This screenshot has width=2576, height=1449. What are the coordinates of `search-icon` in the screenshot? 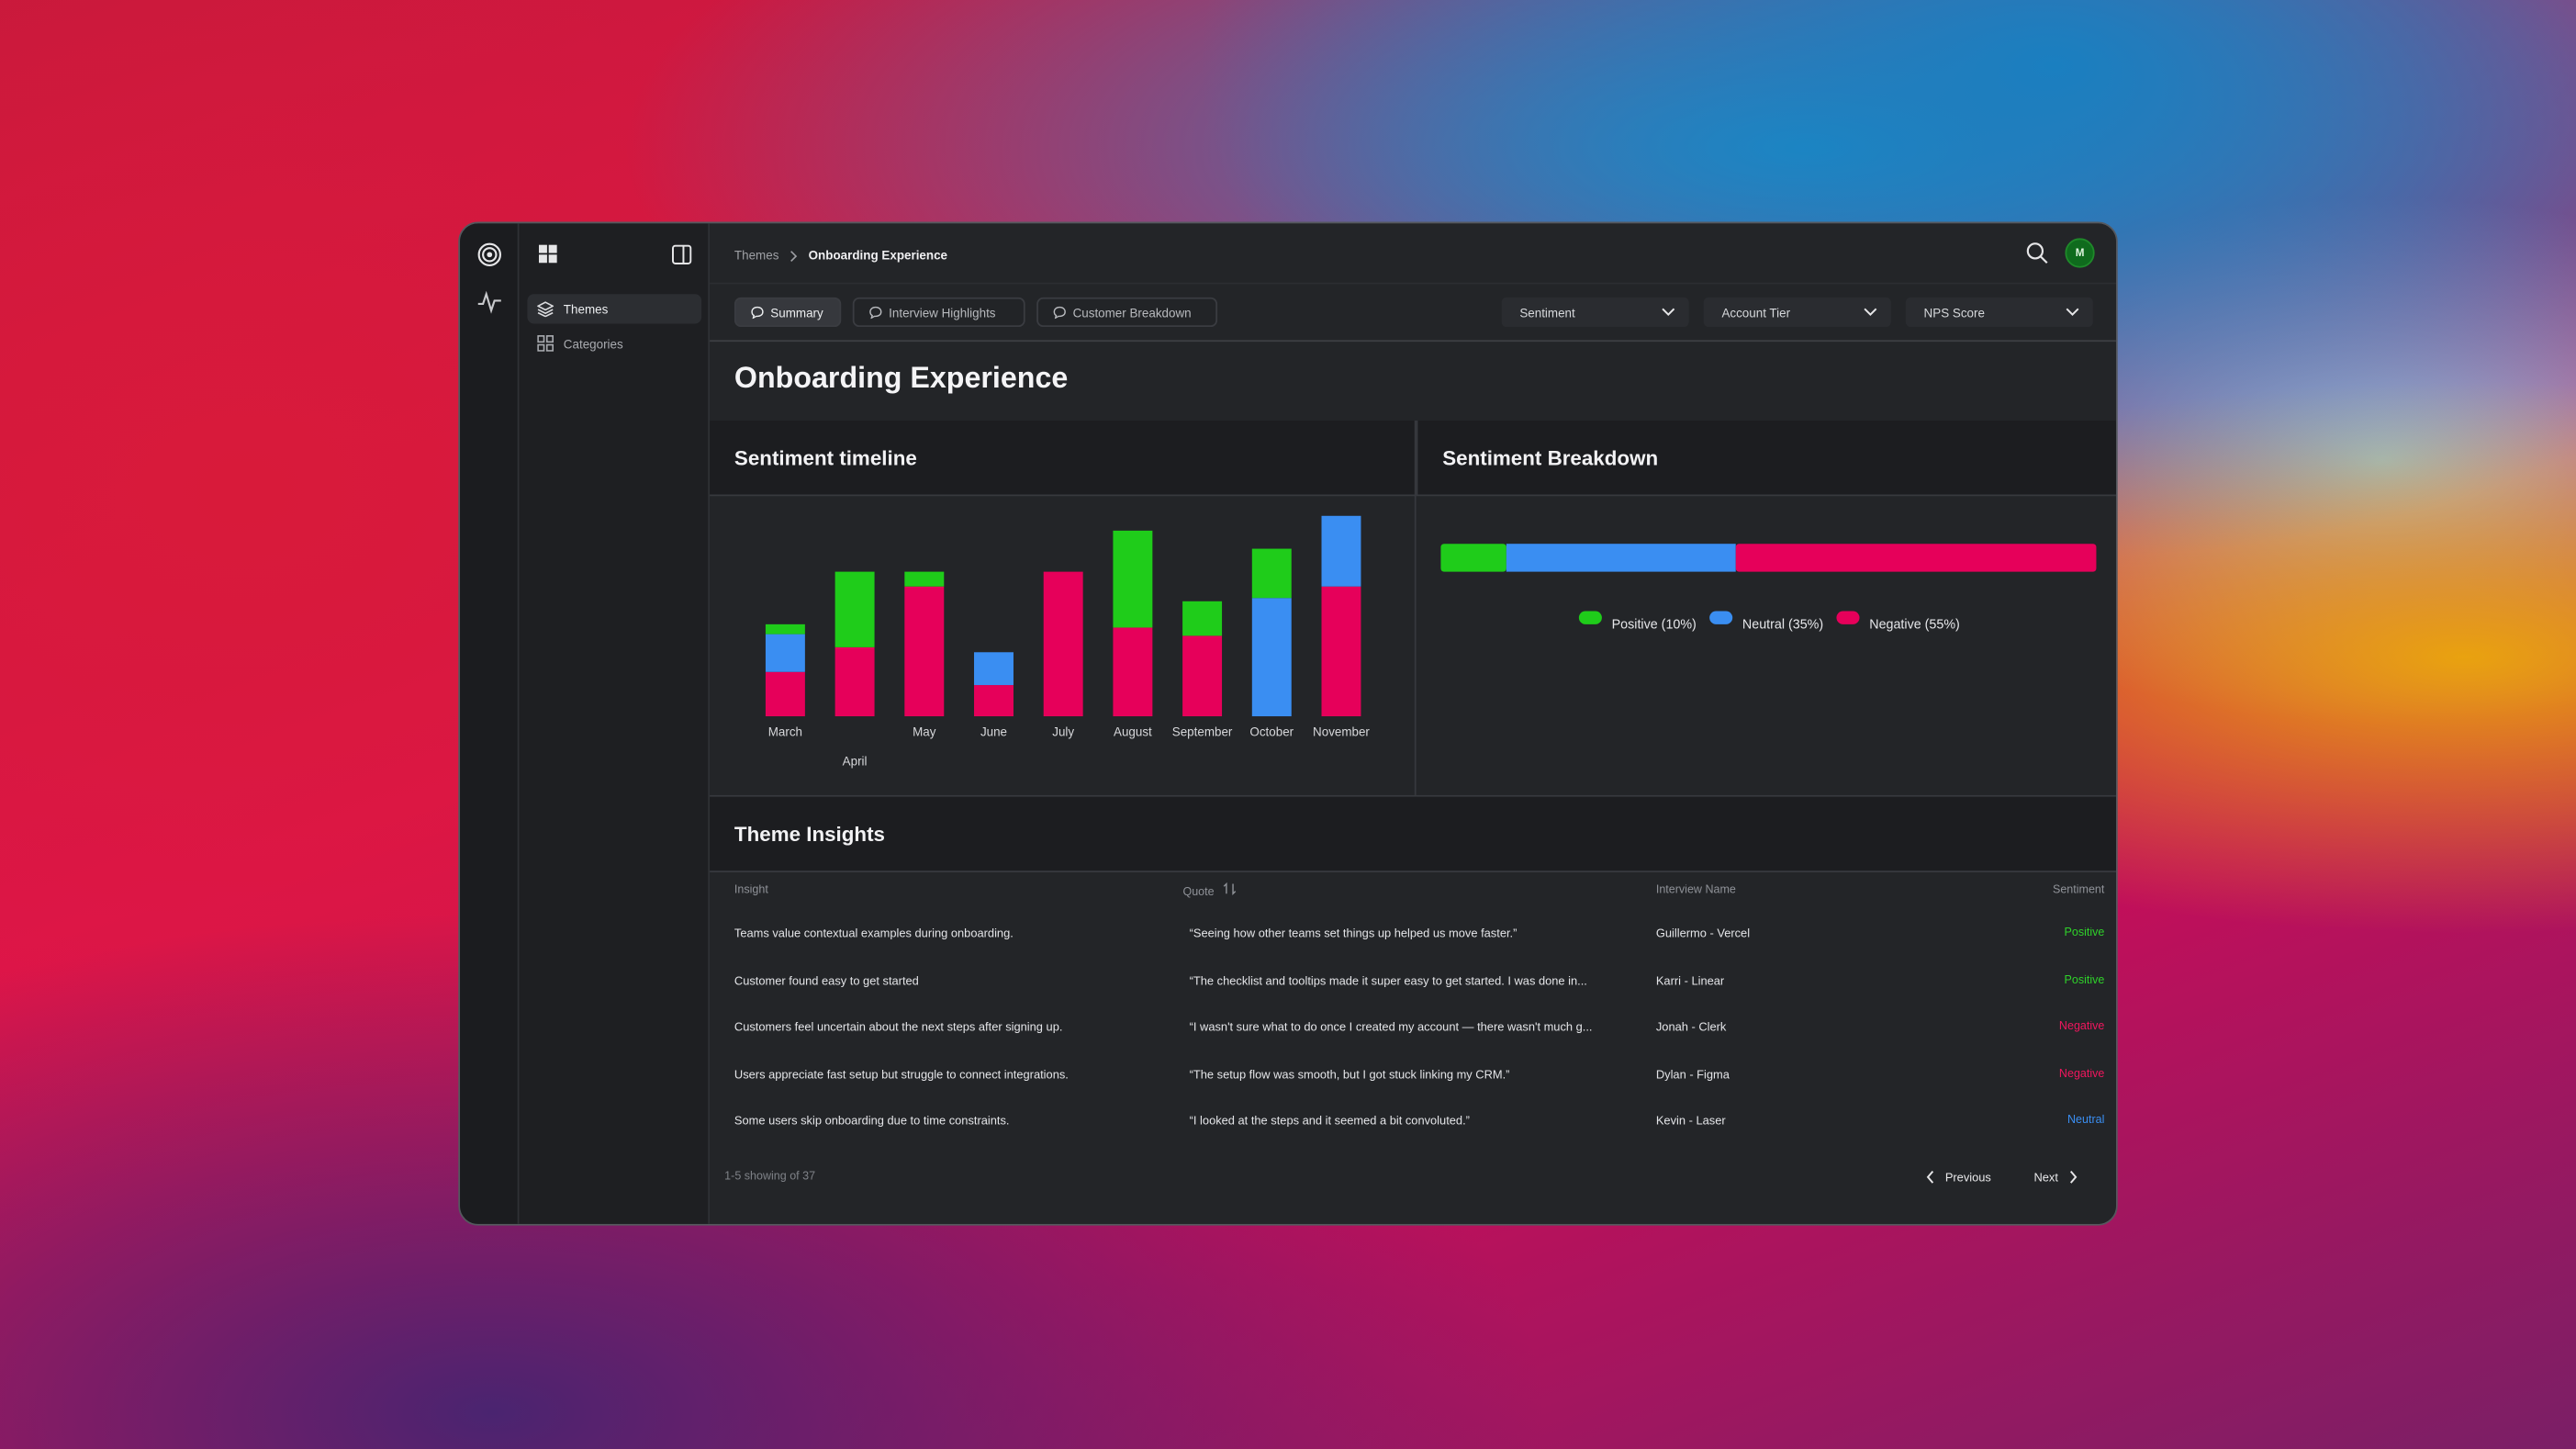 It's located at (2037, 253).